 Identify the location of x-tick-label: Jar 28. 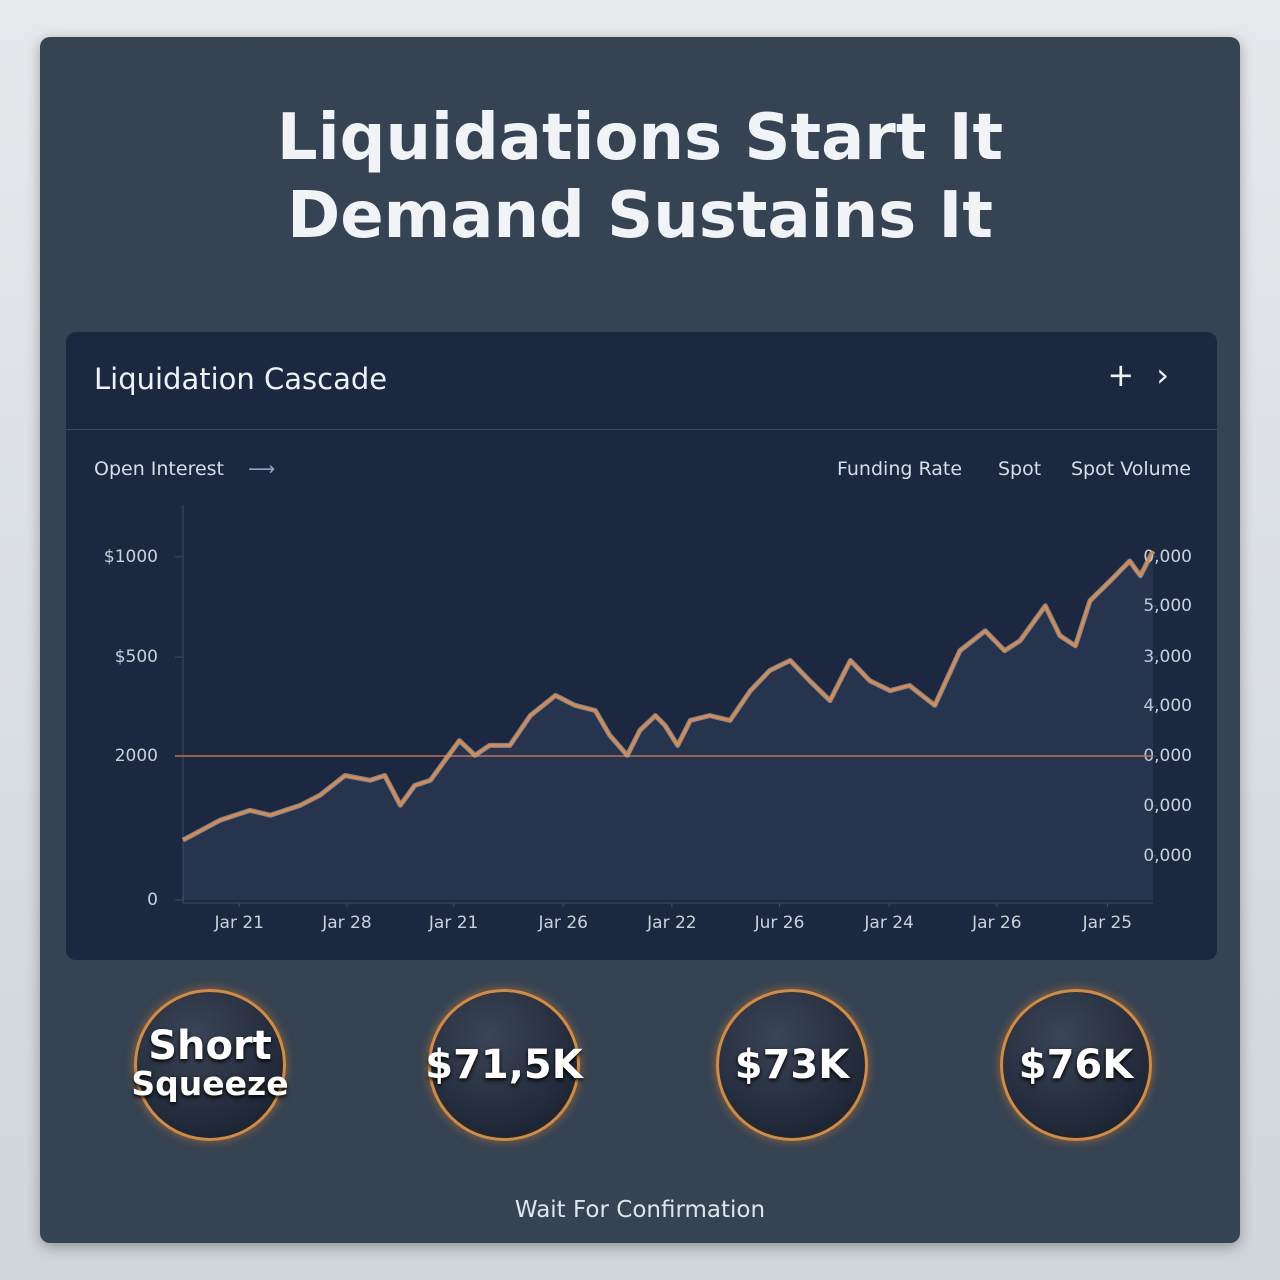
(346, 923).